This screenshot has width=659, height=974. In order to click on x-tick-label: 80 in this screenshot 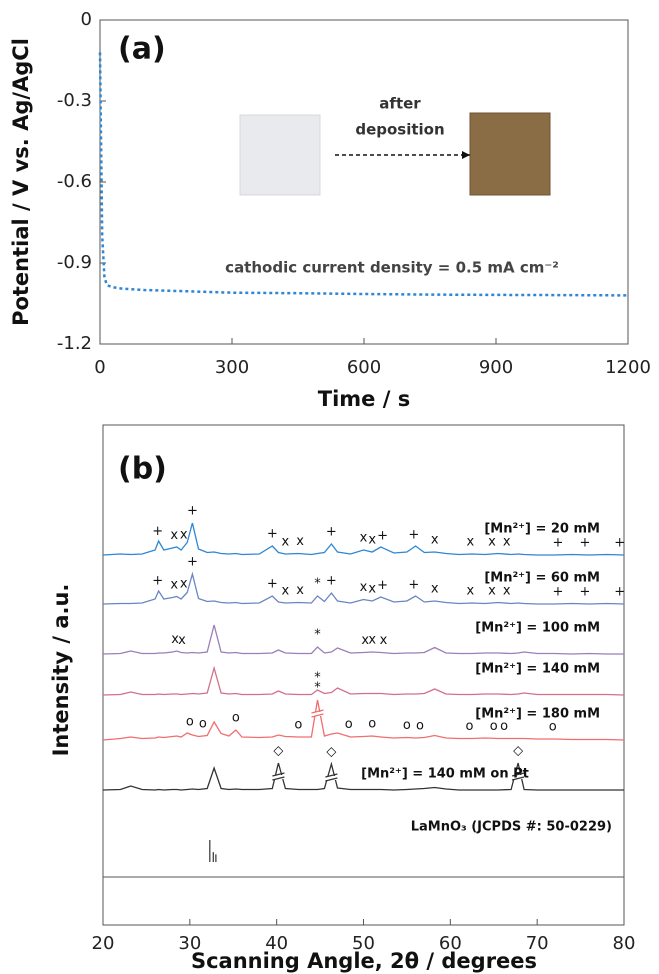, I will do `click(624, 943)`.